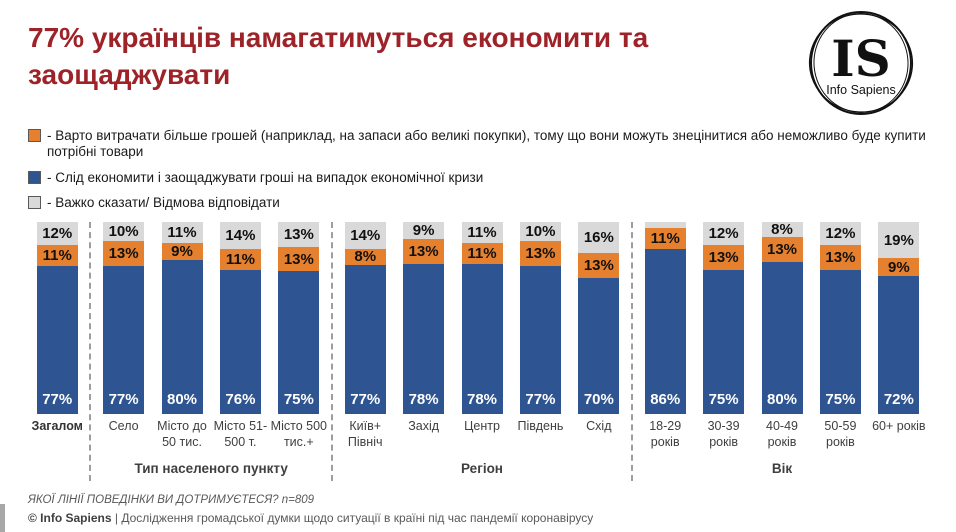 Image resolution: width=956 pixels, height=532 pixels. Describe the element at coordinates (70, 518) in the screenshot. I see `copyright-brand: © Info Sapiens` at that location.